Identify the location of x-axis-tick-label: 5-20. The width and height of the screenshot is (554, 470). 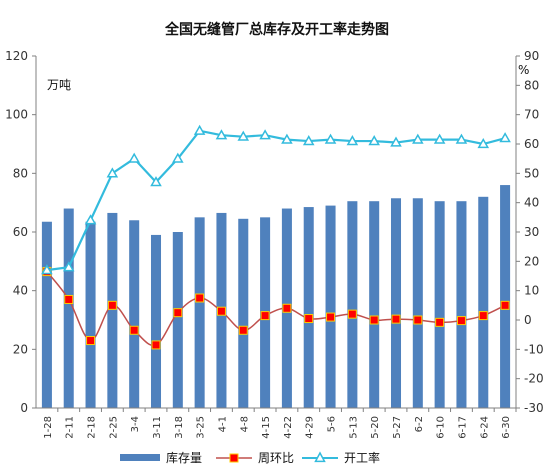
(375, 427).